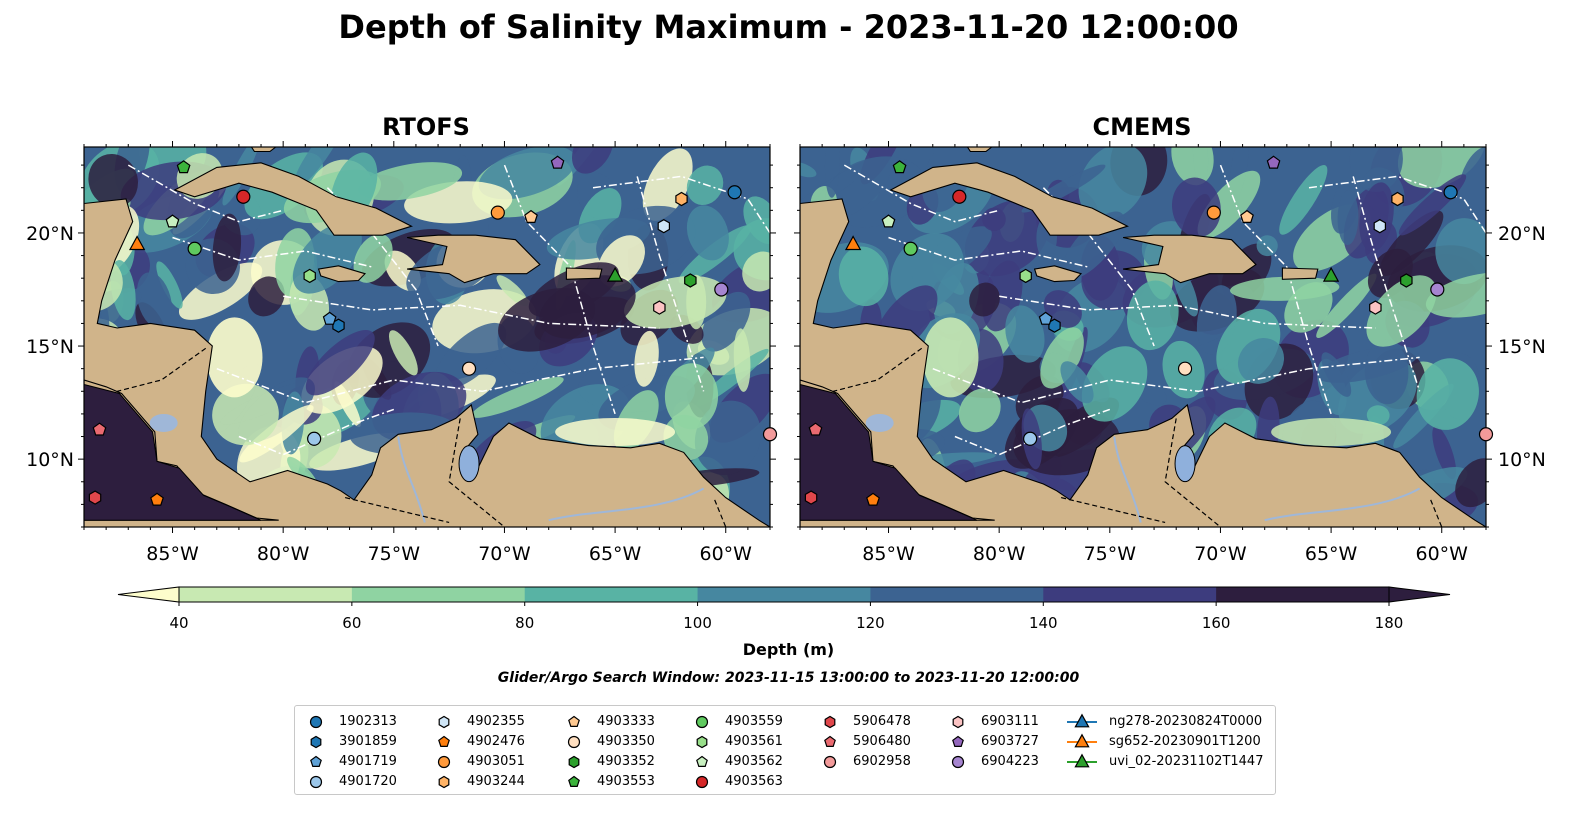 Image resolution: width=1577 pixels, height=827 pixels. What do you see at coordinates (524, 623) in the screenshot?
I see `colorbar-tick-label: 80` at bounding box center [524, 623].